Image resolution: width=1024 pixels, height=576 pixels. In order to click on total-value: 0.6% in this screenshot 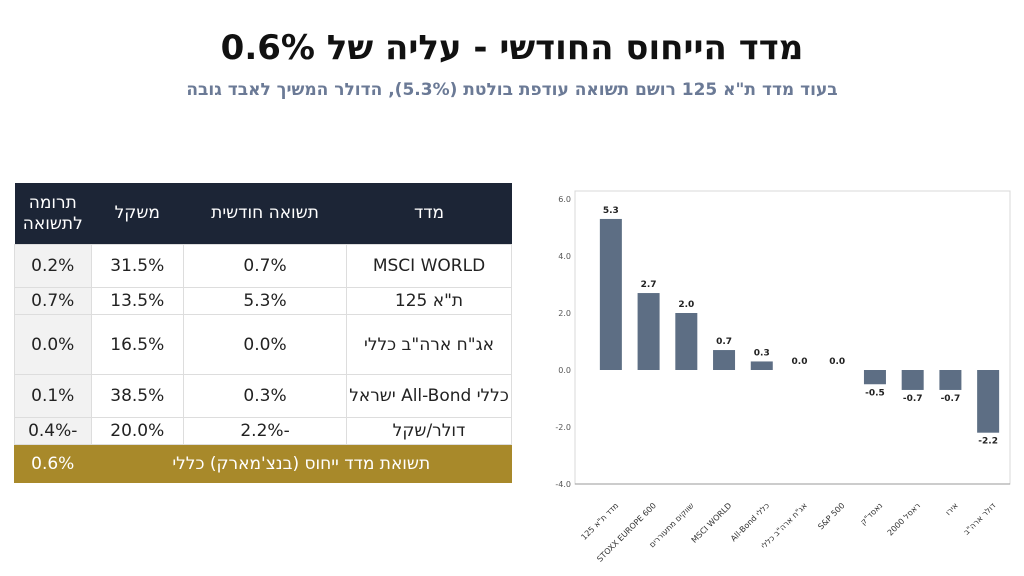, I will do `click(53, 463)`.